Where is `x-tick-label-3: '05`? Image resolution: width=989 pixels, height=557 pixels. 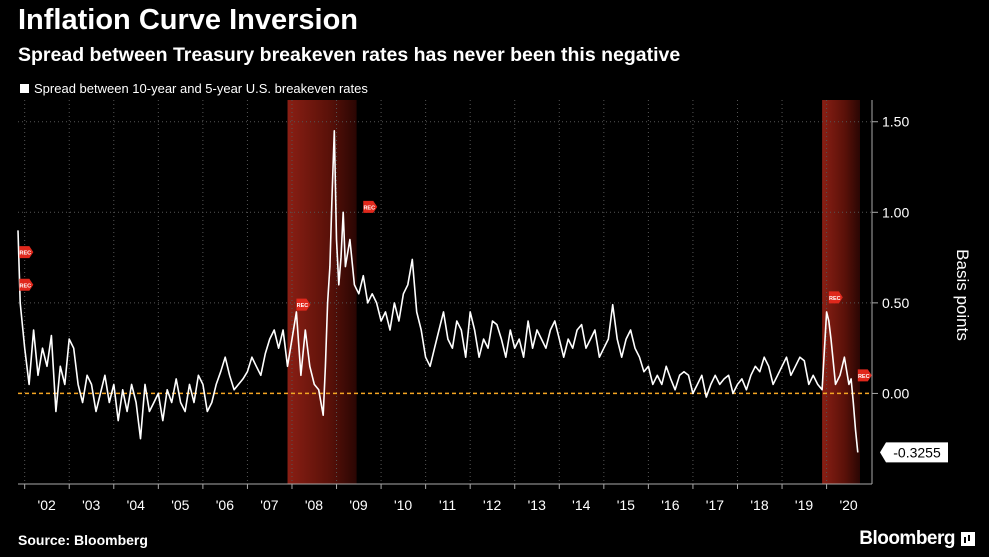 x-tick-label-3: '05 is located at coordinates (180, 505).